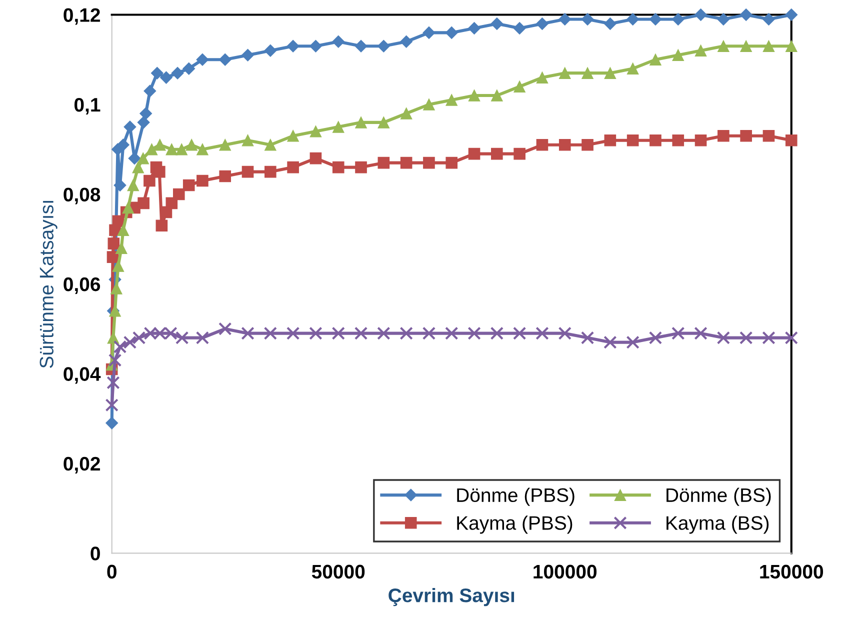 The width and height of the screenshot is (841, 641). I want to click on x-tick-label: 50000, so click(338, 571).